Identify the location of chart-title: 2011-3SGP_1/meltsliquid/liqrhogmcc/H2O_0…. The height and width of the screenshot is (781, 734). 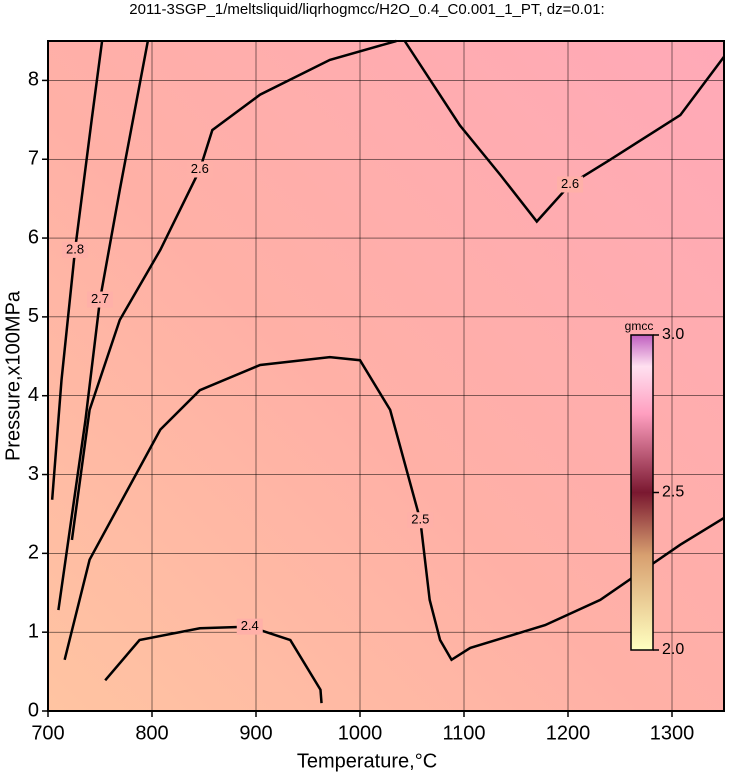
(366, 9).